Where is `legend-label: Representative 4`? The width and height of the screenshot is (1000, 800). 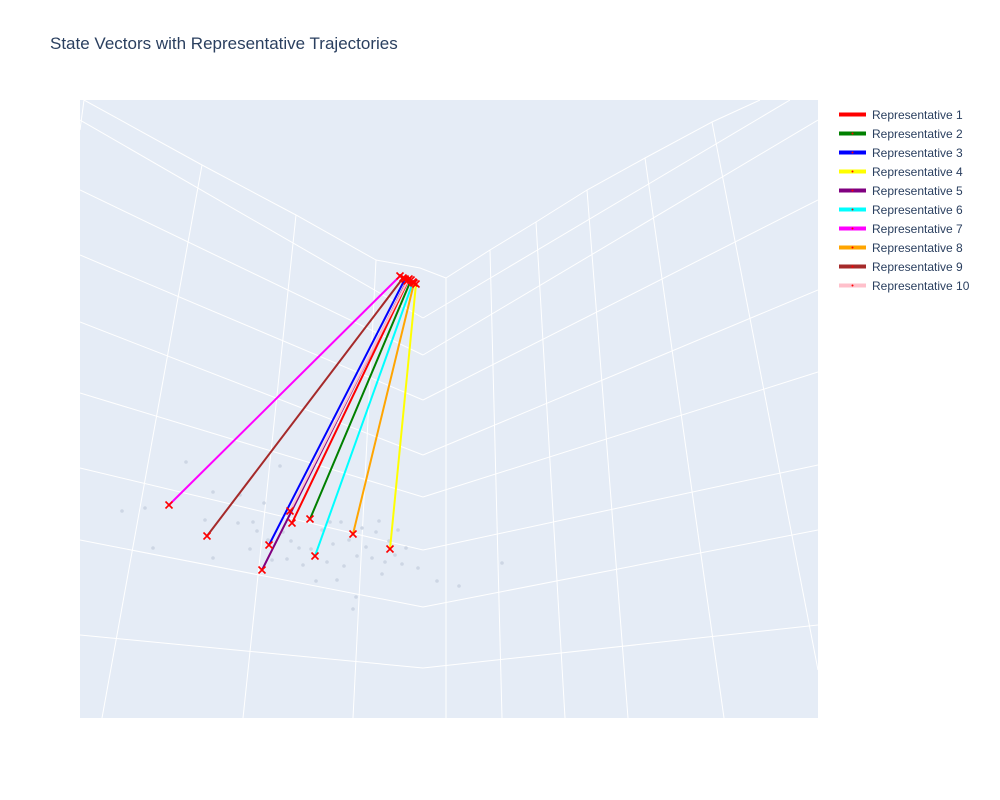 legend-label: Representative 4 is located at coordinates (917, 171).